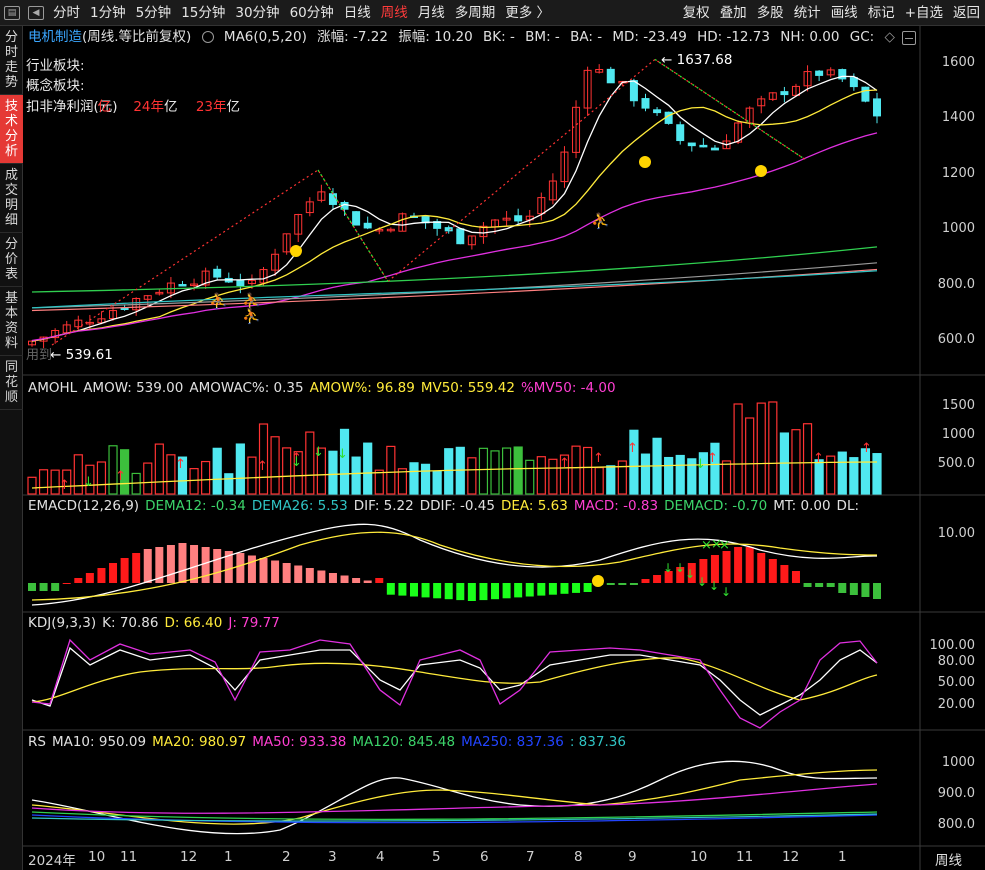 Image resolution: width=985 pixels, height=870 pixels. I want to click on period-tab-7: 周线, so click(394, 12).